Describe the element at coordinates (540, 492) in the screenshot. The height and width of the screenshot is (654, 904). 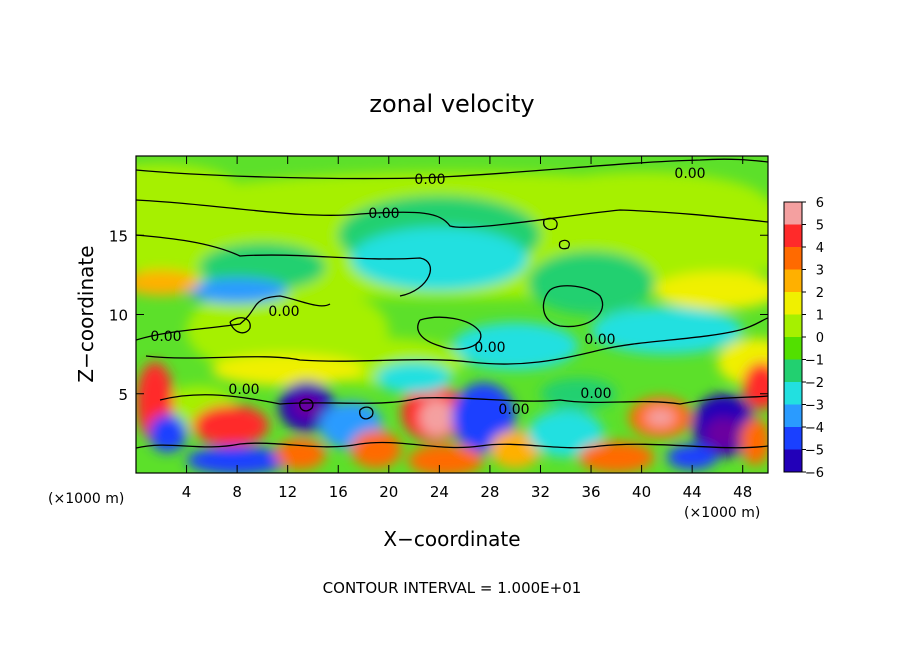
I see `x-tick-label: 32` at that location.